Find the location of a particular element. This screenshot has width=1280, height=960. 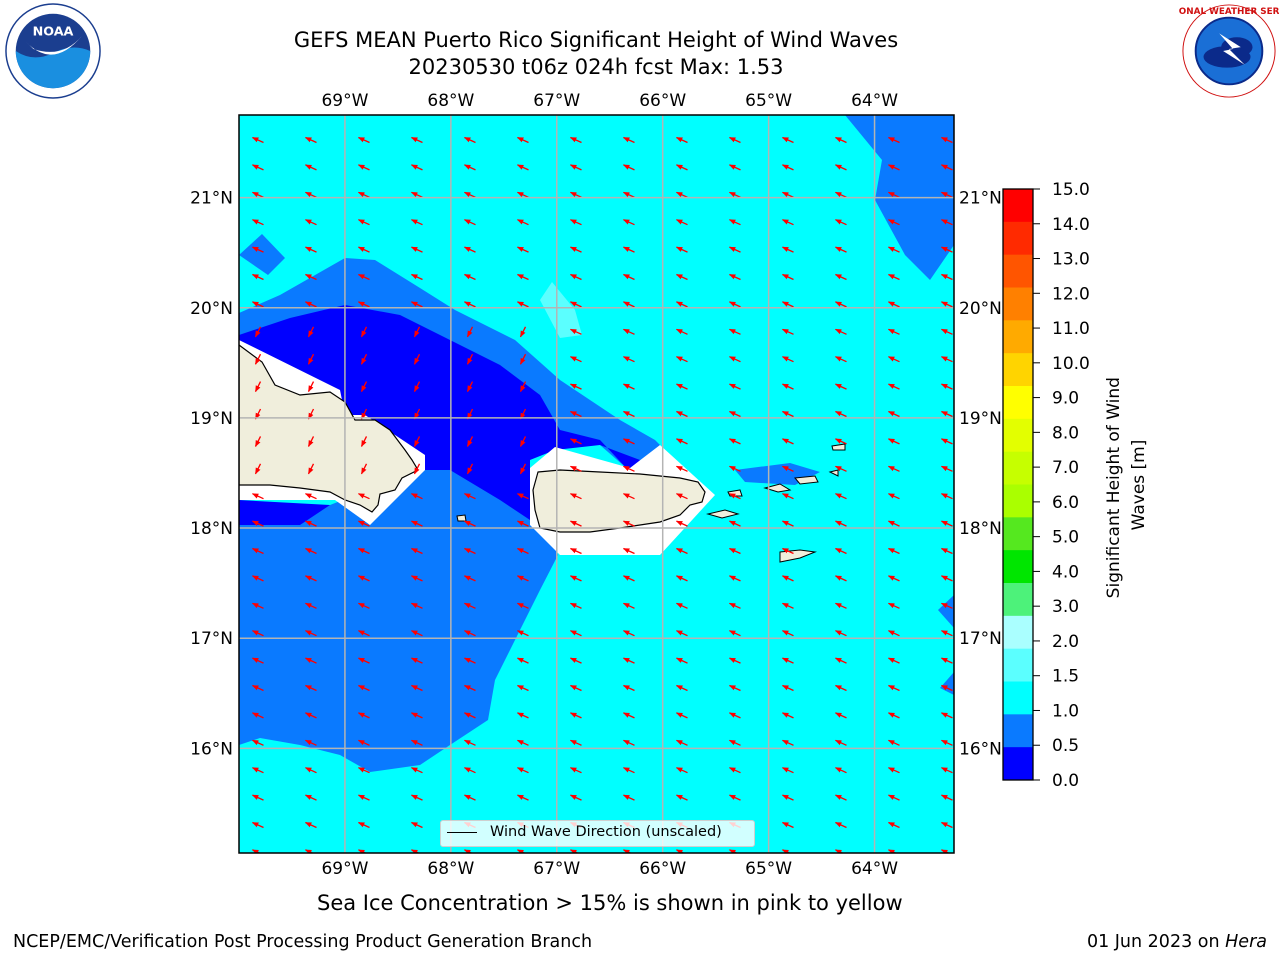

legend-swatch is located at coordinates (462, 832).